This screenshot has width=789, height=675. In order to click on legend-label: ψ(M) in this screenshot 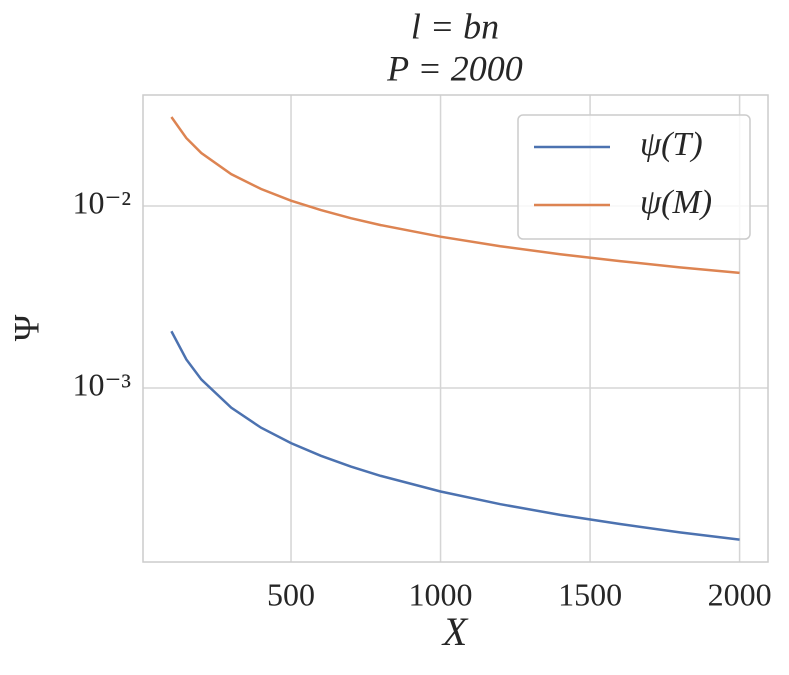, I will do `click(676, 202)`.